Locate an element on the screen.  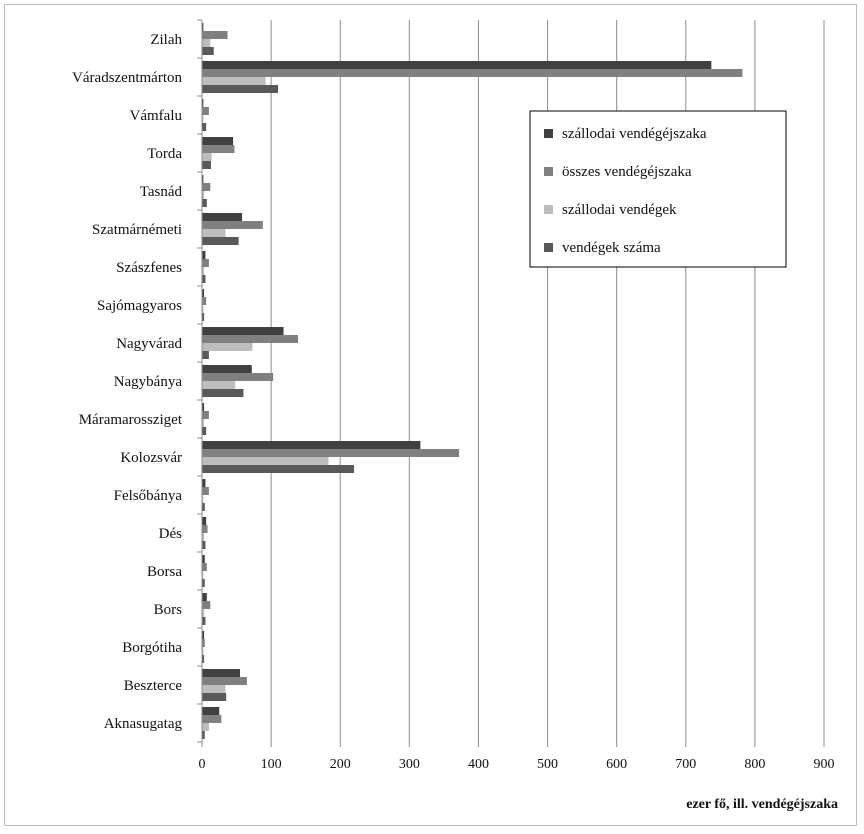
legend-label: vendégek száma is located at coordinates (611, 248).